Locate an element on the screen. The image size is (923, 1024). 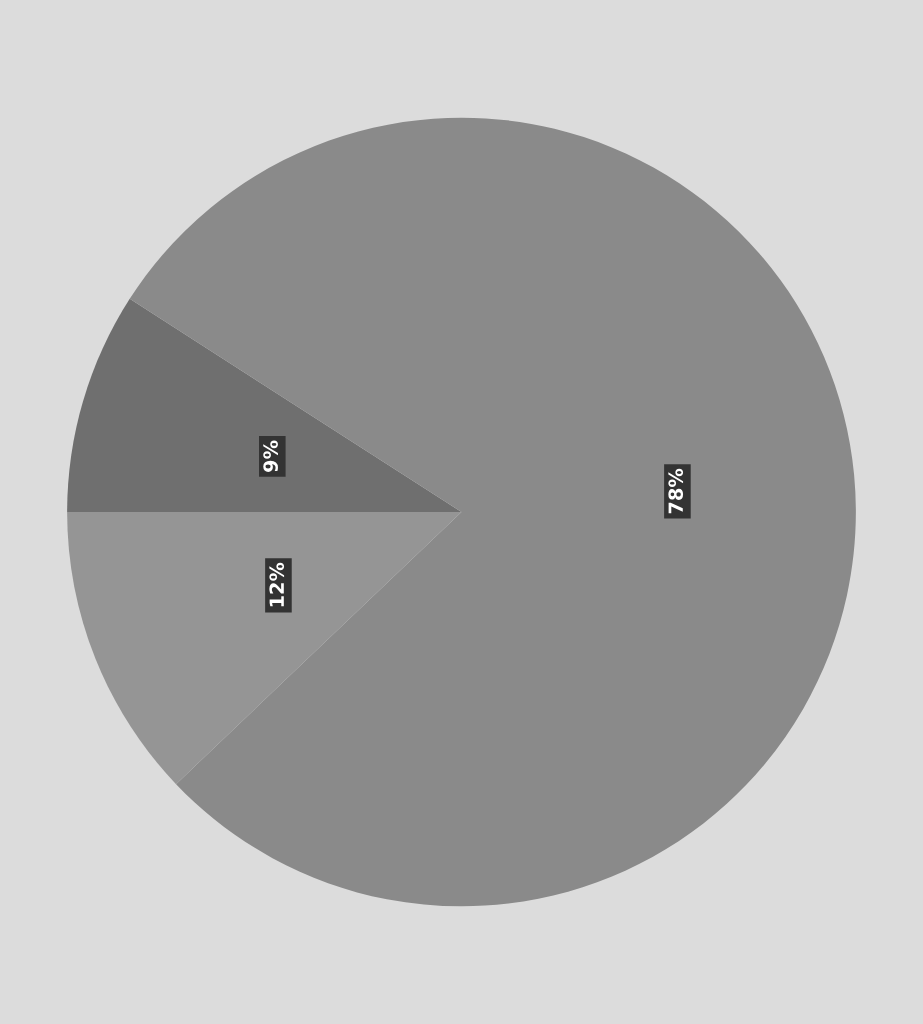
data-label: 9% is located at coordinates (270, 456).